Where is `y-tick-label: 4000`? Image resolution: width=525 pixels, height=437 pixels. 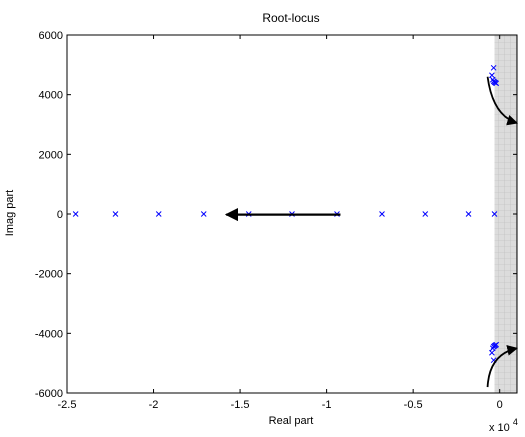 y-tick-label: 4000 is located at coordinates (51, 96).